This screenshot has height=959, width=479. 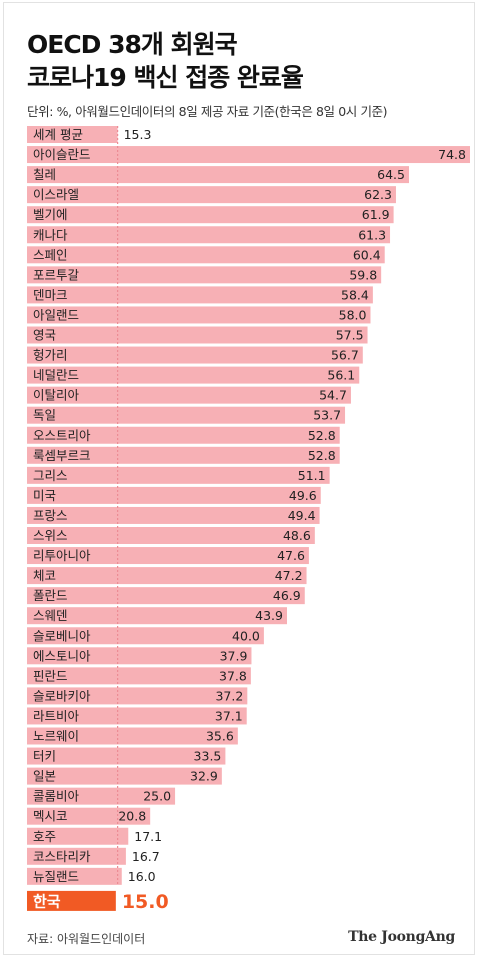 I want to click on value-label: 49.4, so click(x=302, y=515).